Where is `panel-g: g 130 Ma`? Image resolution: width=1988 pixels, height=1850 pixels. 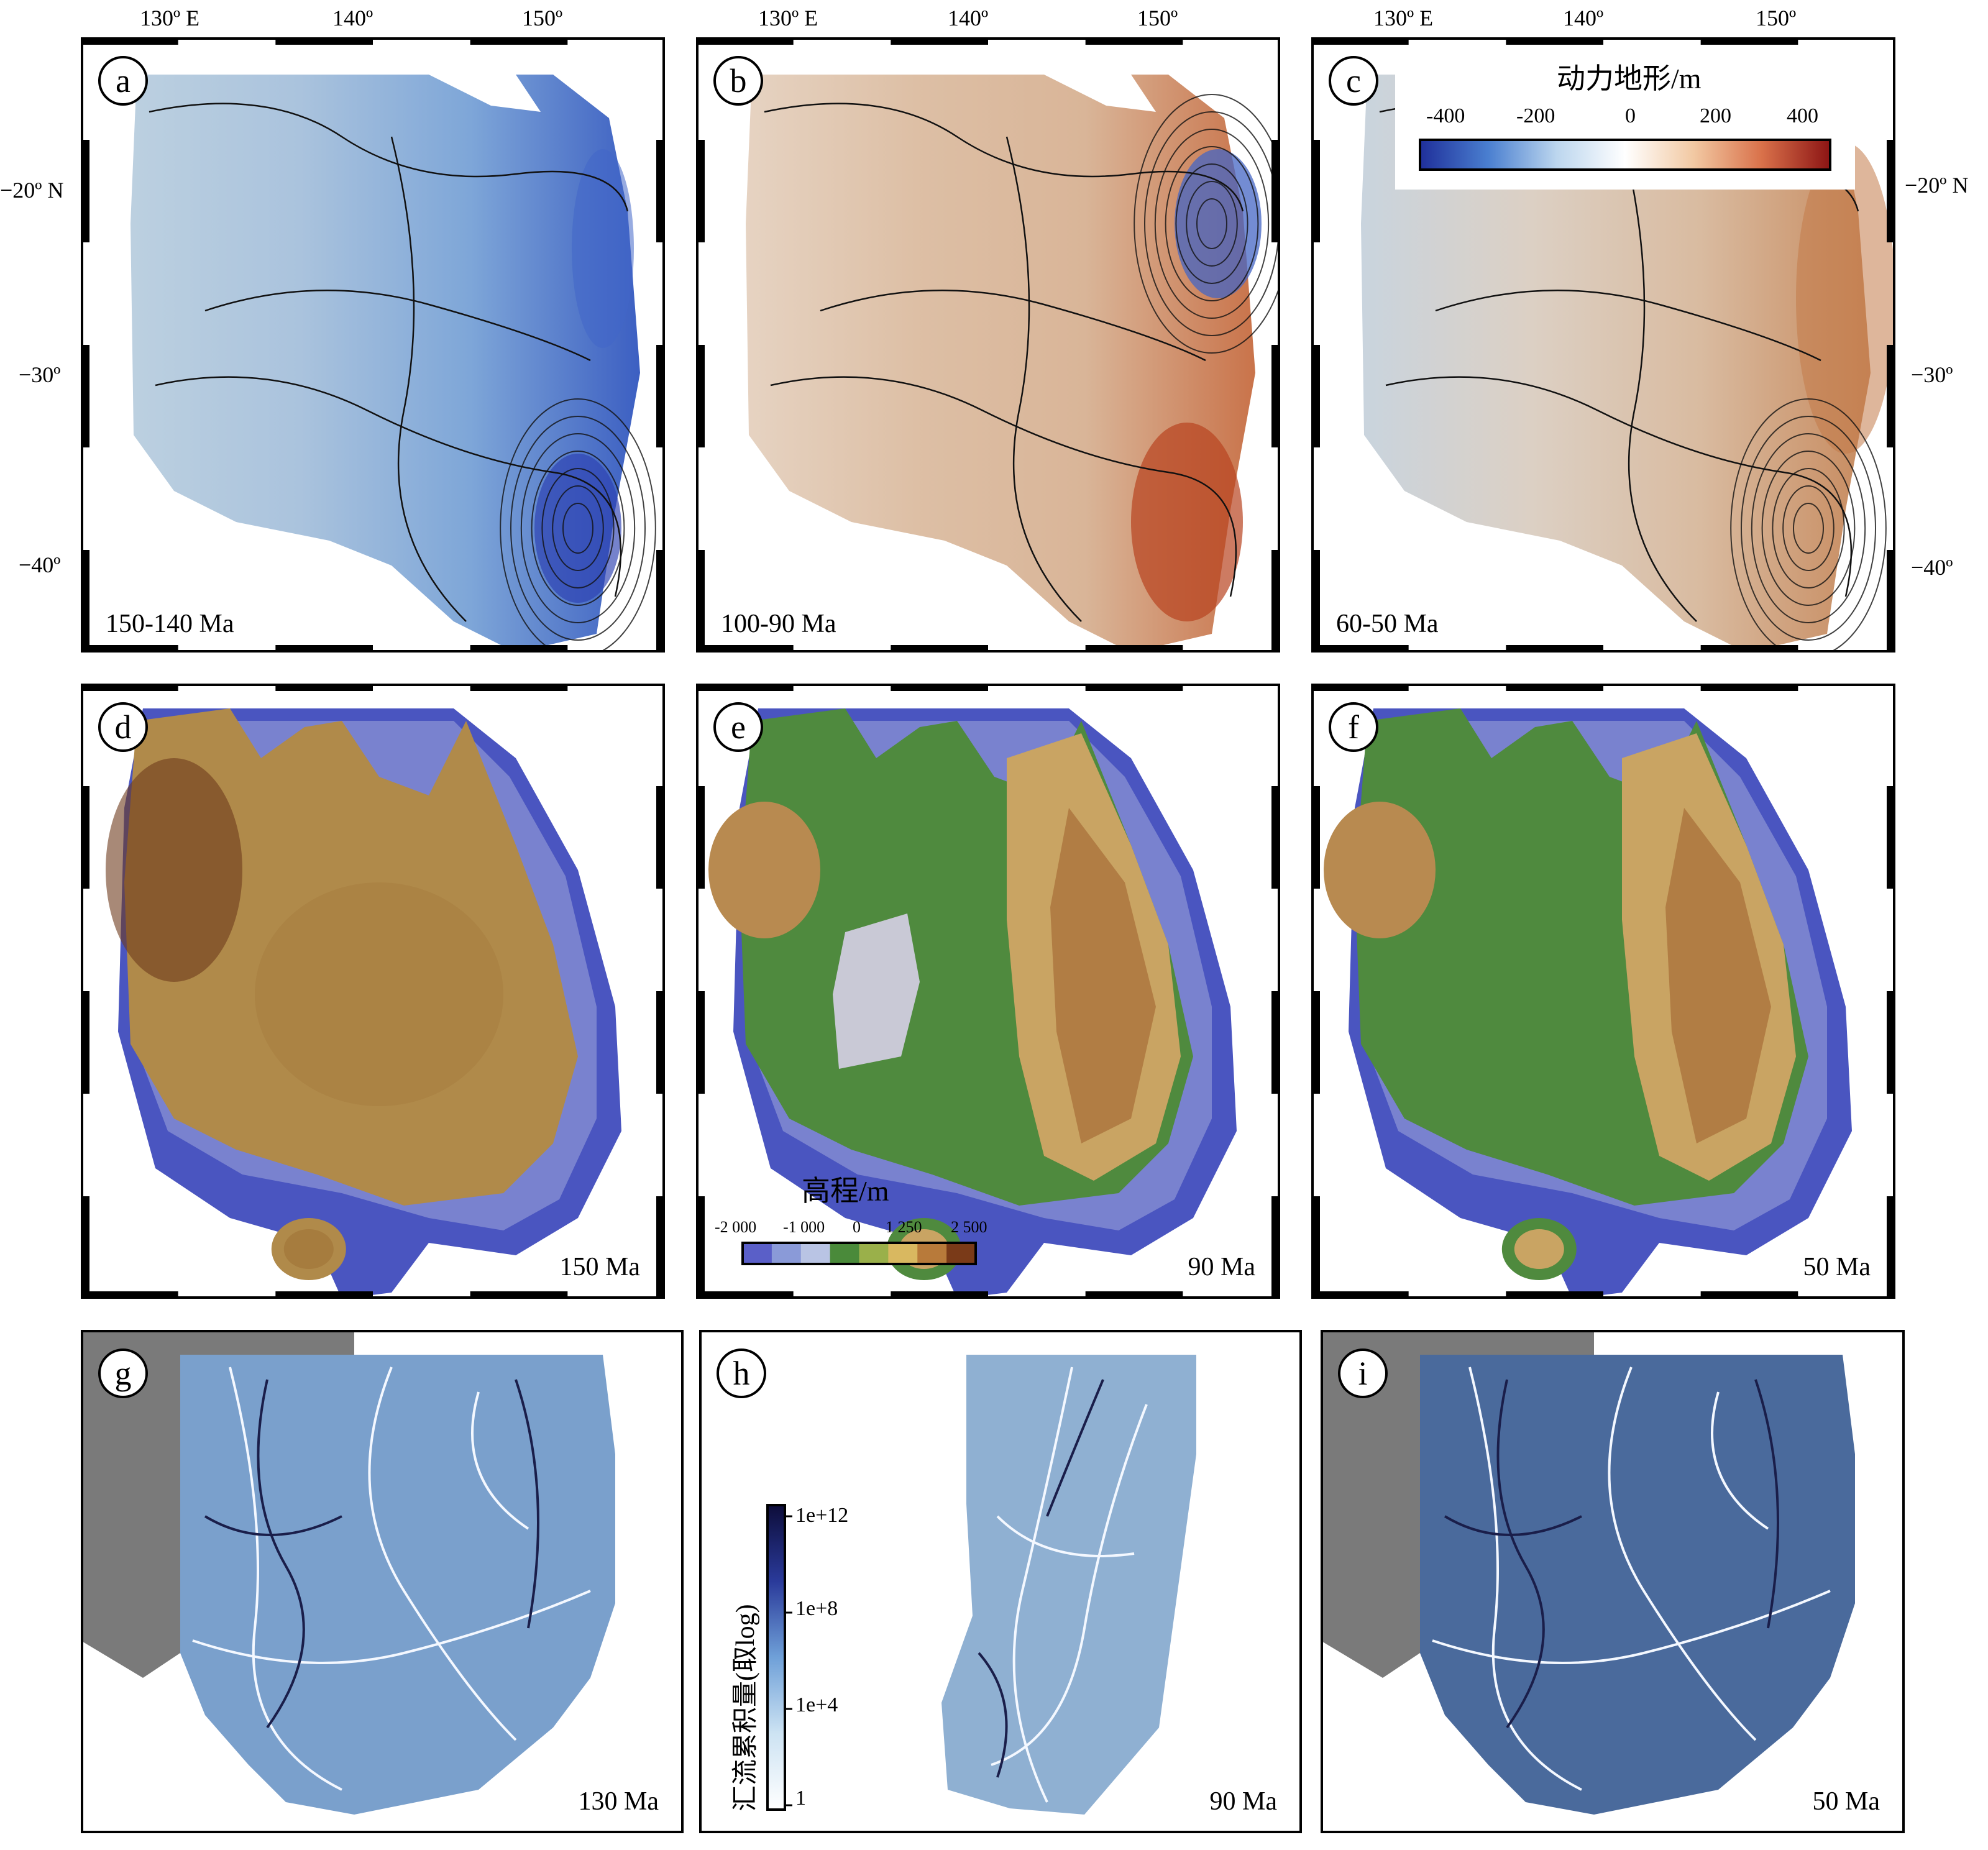 panel-g: g 130 Ma is located at coordinates (382, 1581).